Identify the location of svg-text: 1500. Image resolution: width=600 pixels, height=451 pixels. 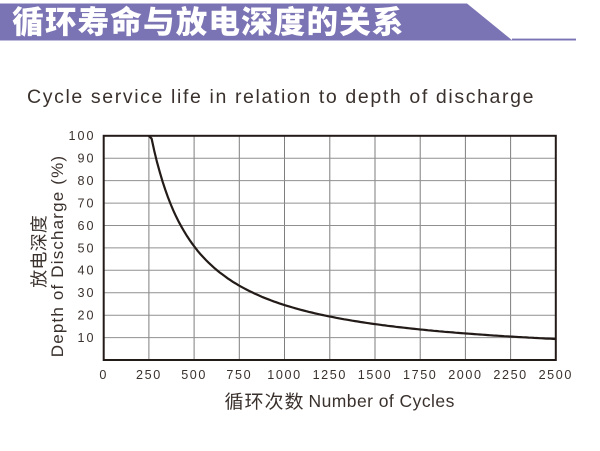
(375, 375).